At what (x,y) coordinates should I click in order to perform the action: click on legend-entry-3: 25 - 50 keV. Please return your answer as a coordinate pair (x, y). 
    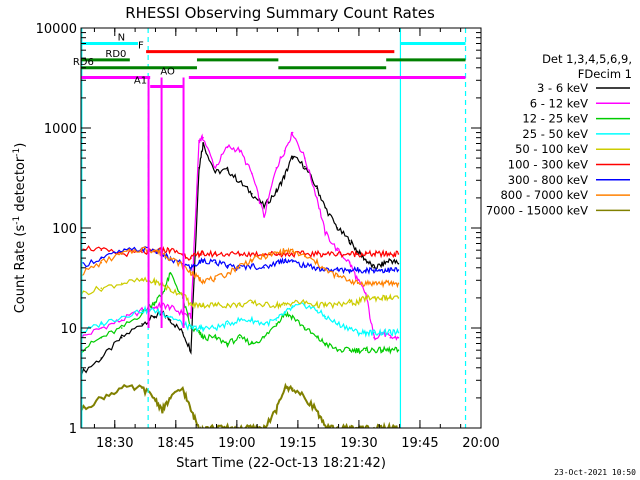
    Looking at the image, I should click on (555, 134).